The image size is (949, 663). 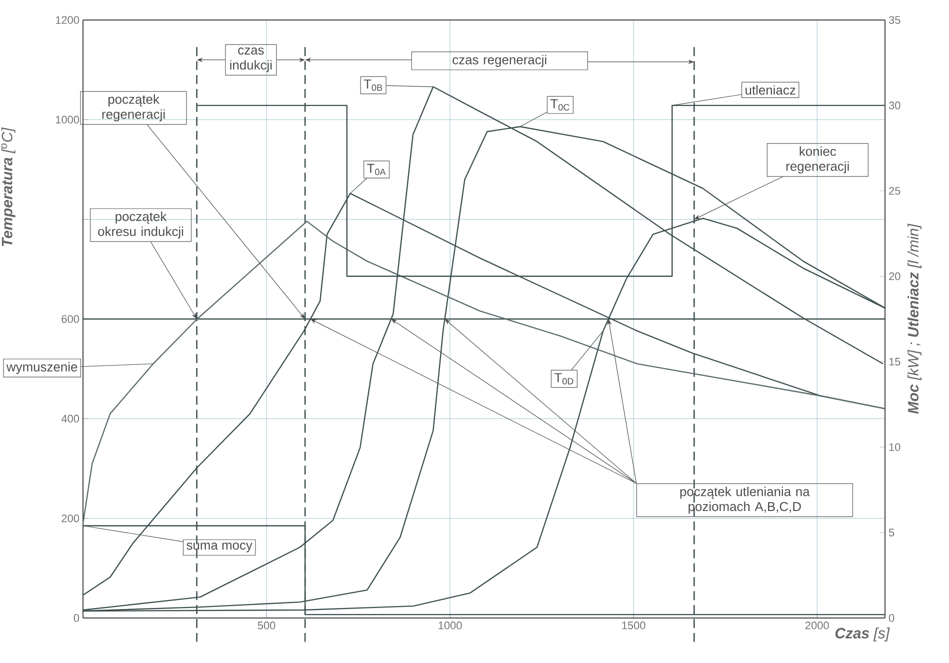 What do you see at coordinates (894, 447) in the screenshot?
I see `y2-tick-label: 10` at bounding box center [894, 447].